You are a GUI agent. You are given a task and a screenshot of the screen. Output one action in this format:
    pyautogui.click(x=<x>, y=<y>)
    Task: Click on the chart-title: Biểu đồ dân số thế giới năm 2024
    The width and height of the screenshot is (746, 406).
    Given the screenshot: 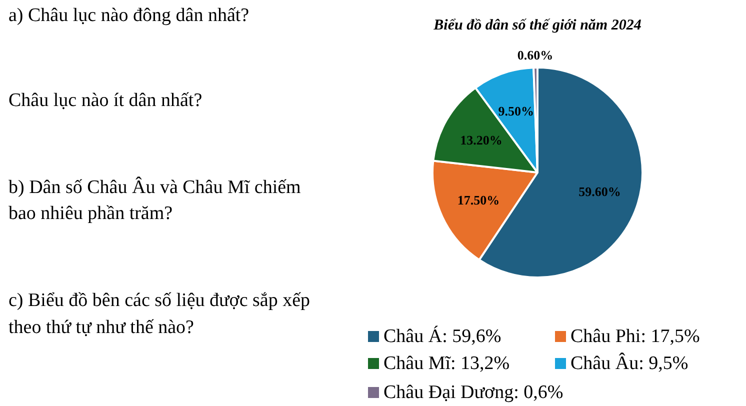 What is the action you would take?
    pyautogui.click(x=537, y=26)
    